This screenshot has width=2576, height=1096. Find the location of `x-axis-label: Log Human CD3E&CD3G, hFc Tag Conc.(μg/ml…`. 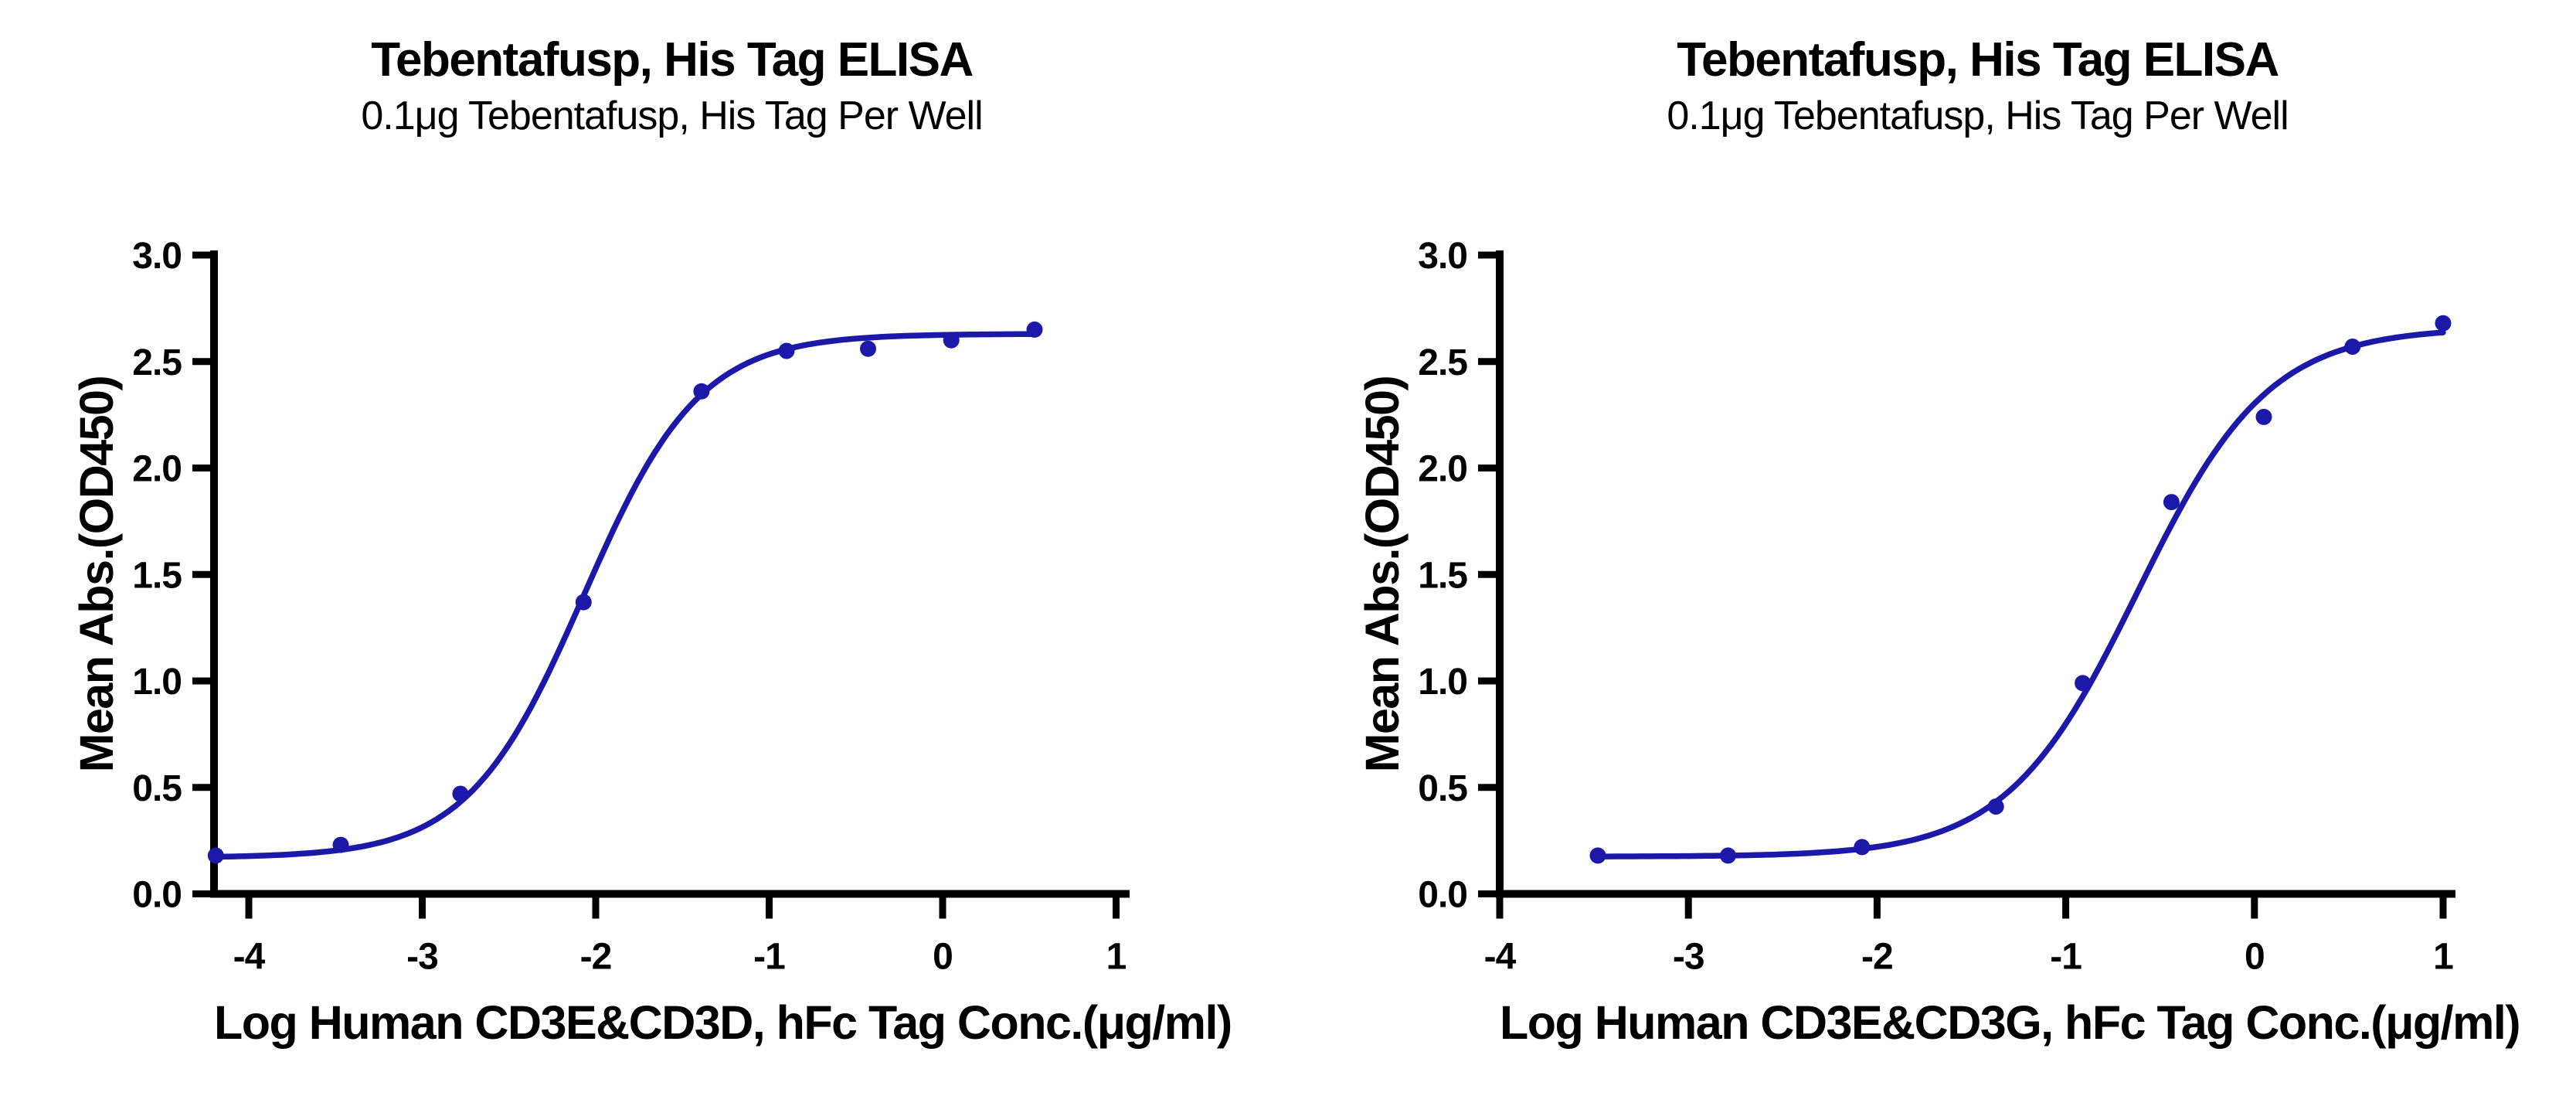

x-axis-label: Log Human CD3E&CD3G, hFc Tag Conc.(μg/ml… is located at coordinates (2010, 1022).